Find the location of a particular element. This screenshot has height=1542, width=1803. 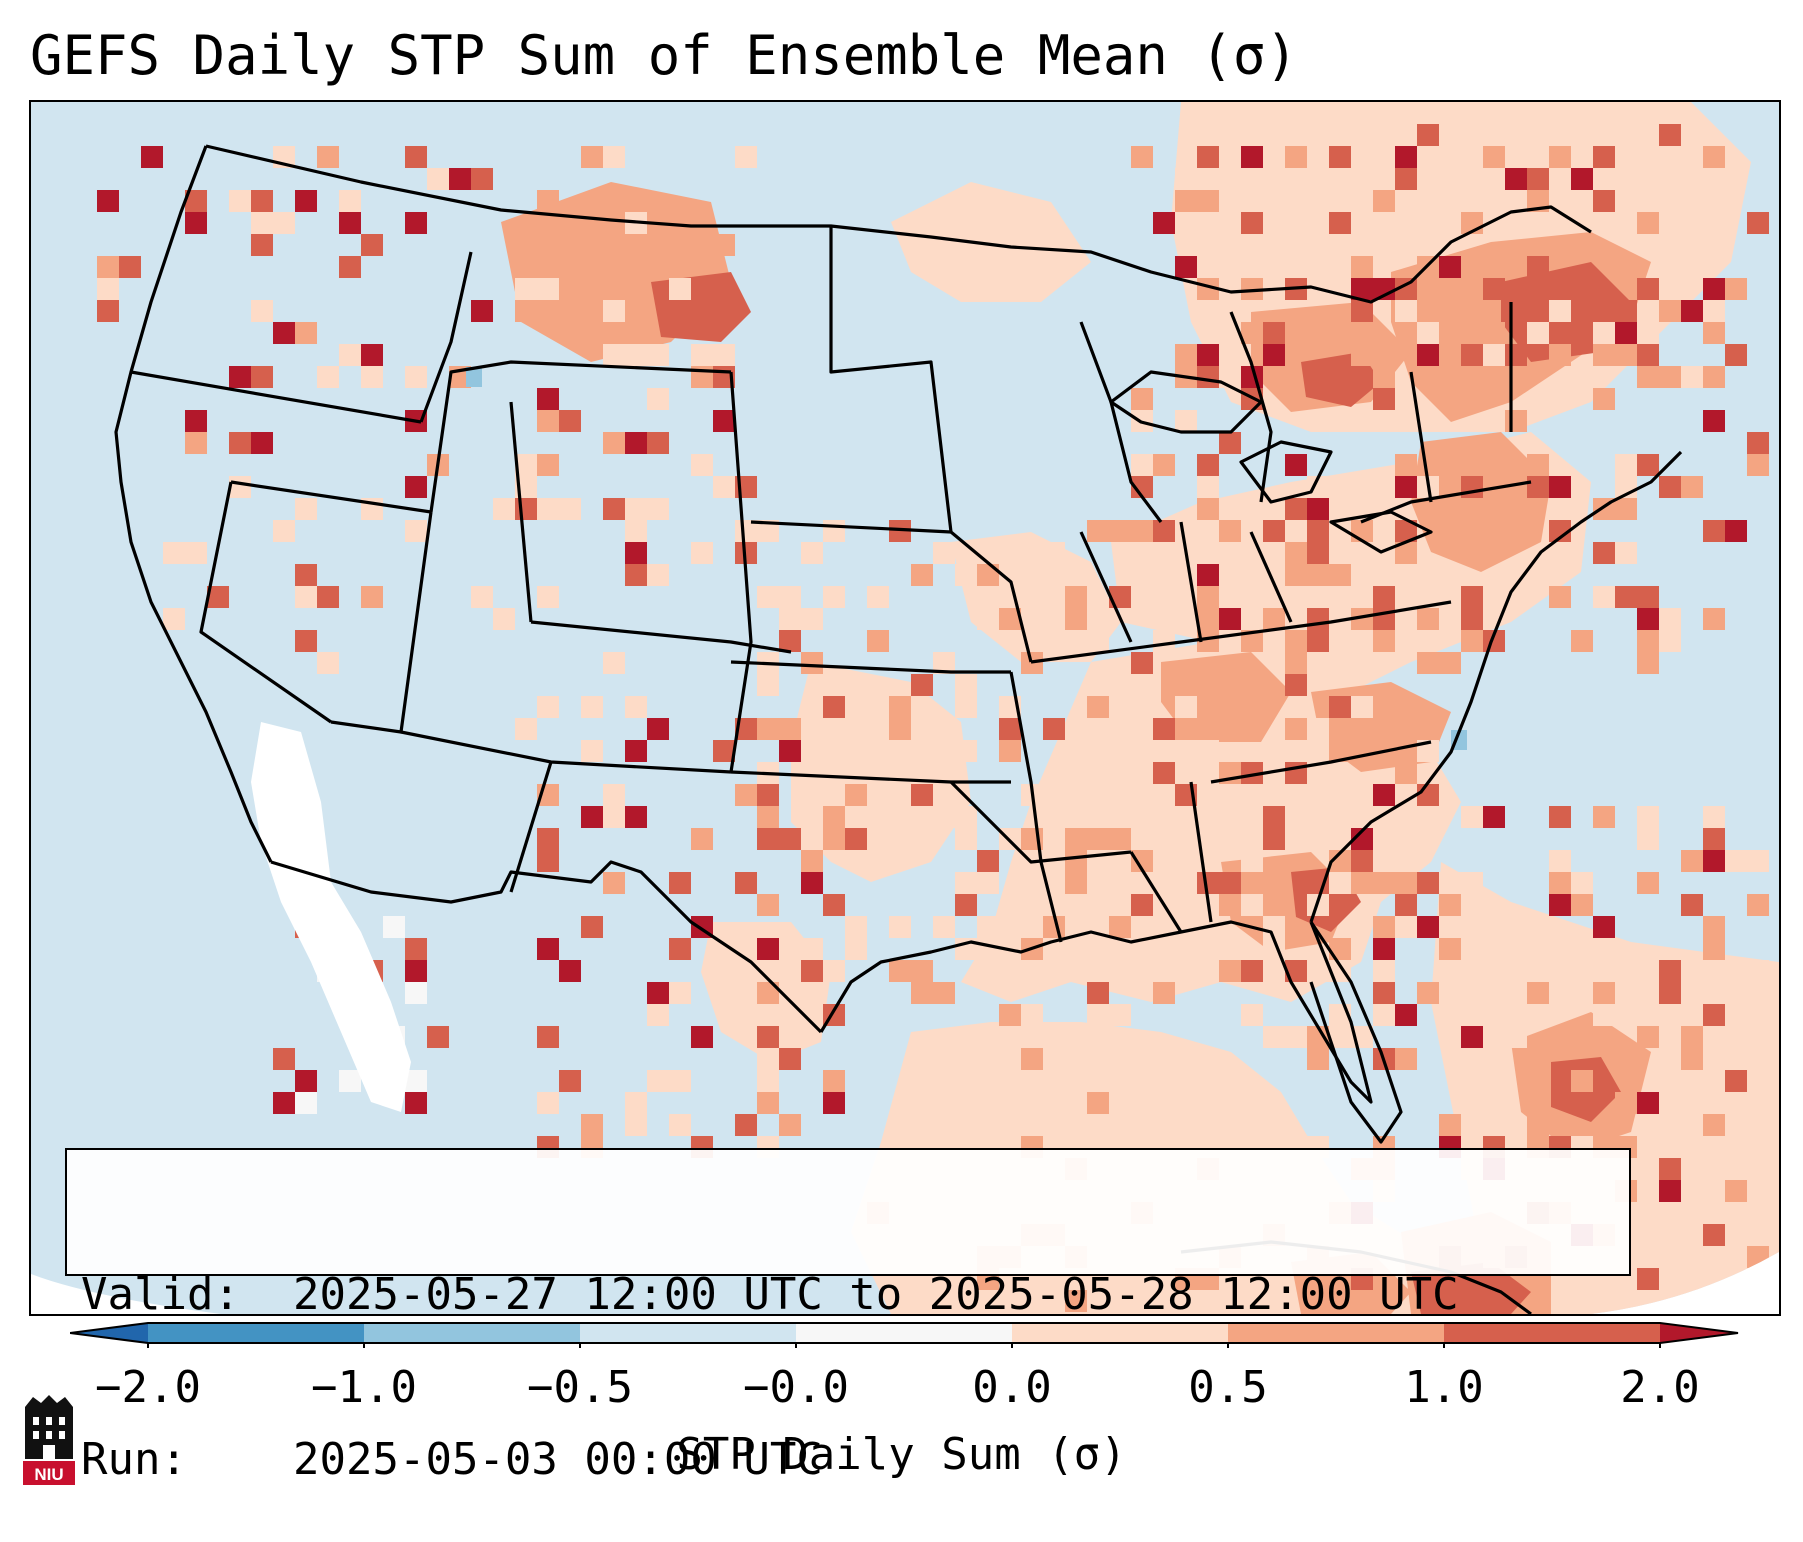

medium-region-new-york is located at coordinates (1481, 502).